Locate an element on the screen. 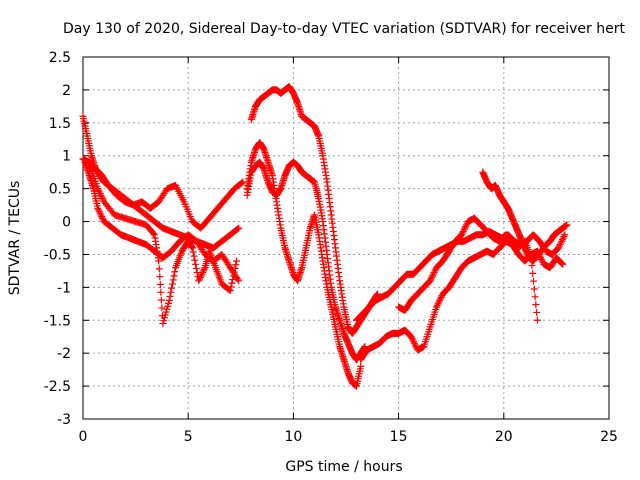 The image size is (640, 480). y-tick-label: 0.5 is located at coordinates (60, 190).